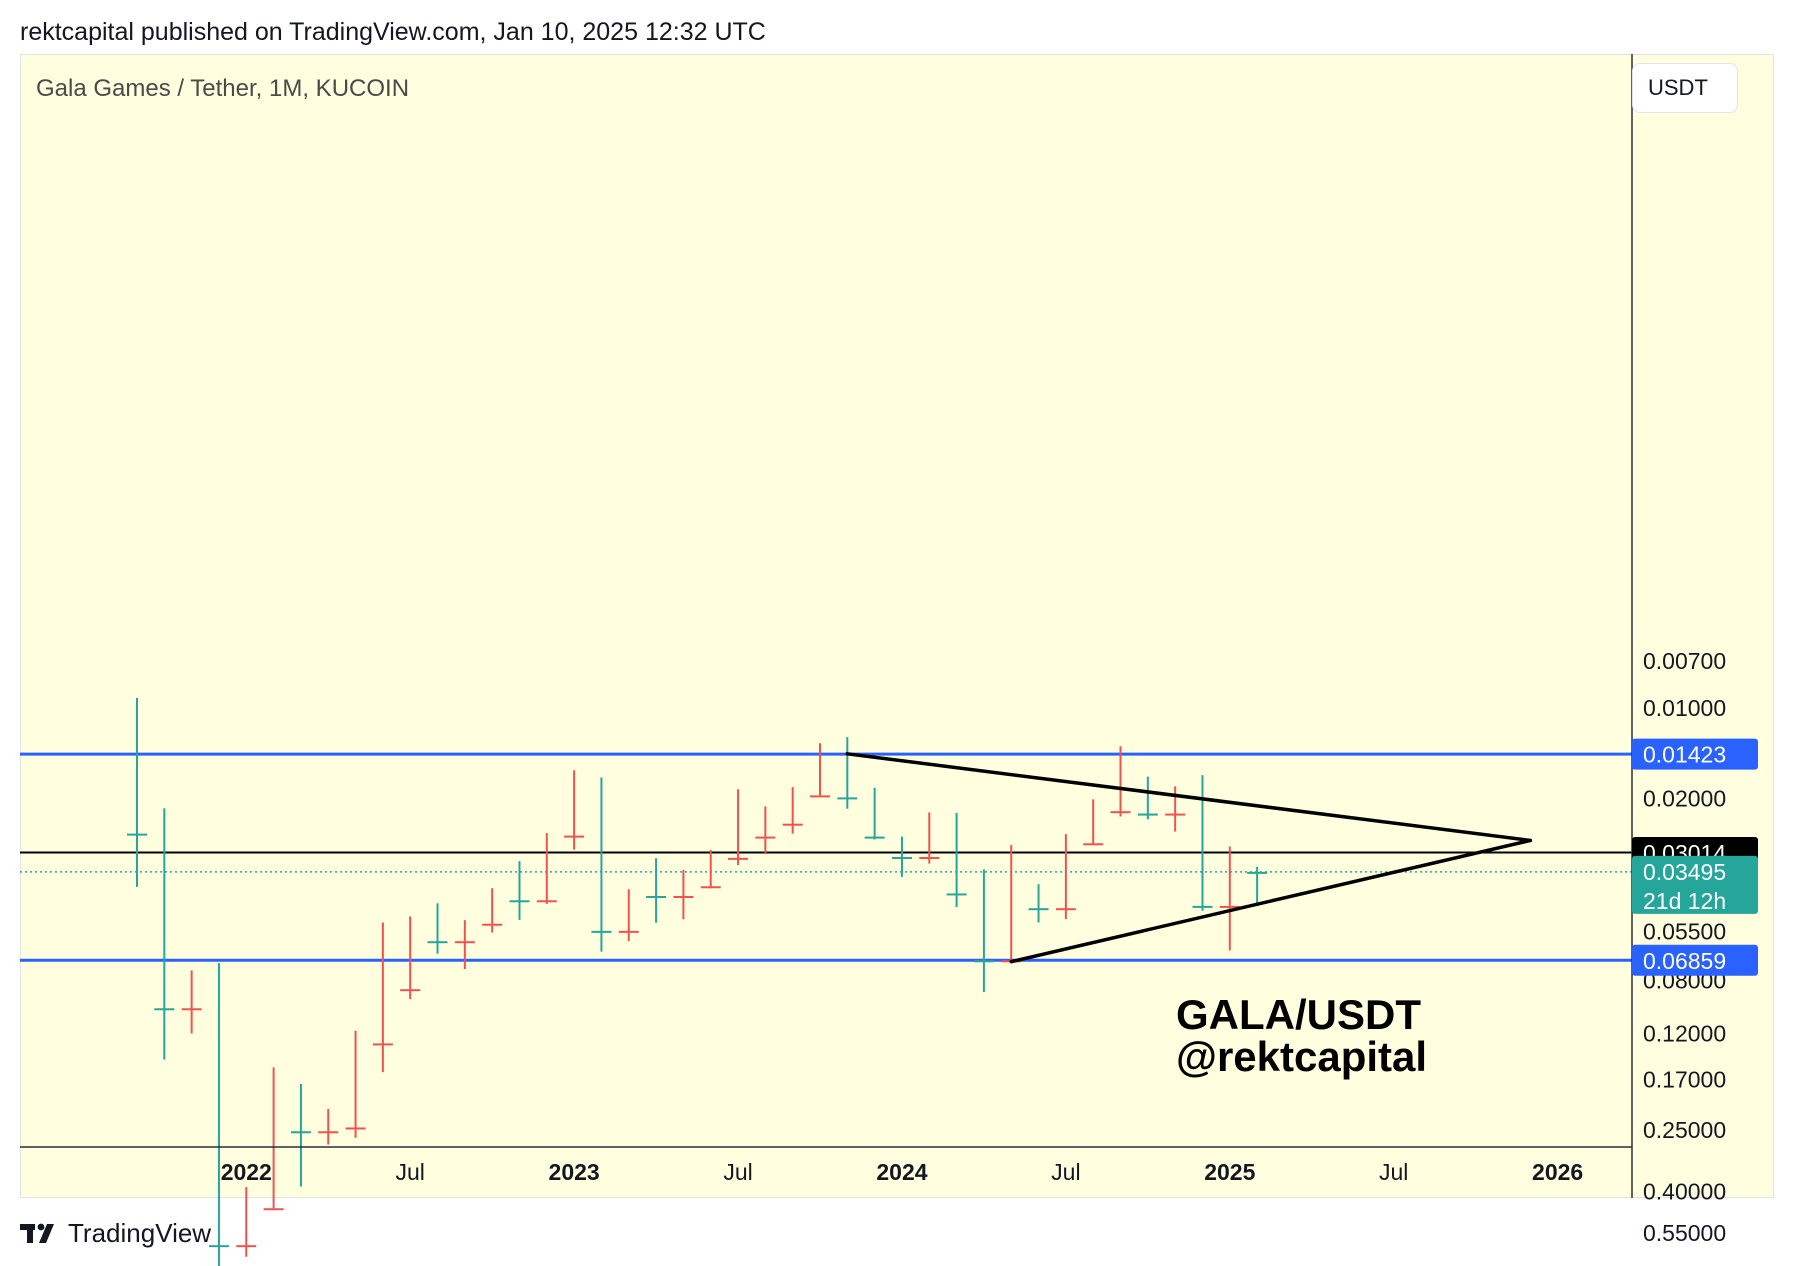 The width and height of the screenshot is (1794, 1266). I want to click on footer: TradingView, so click(115, 1233).